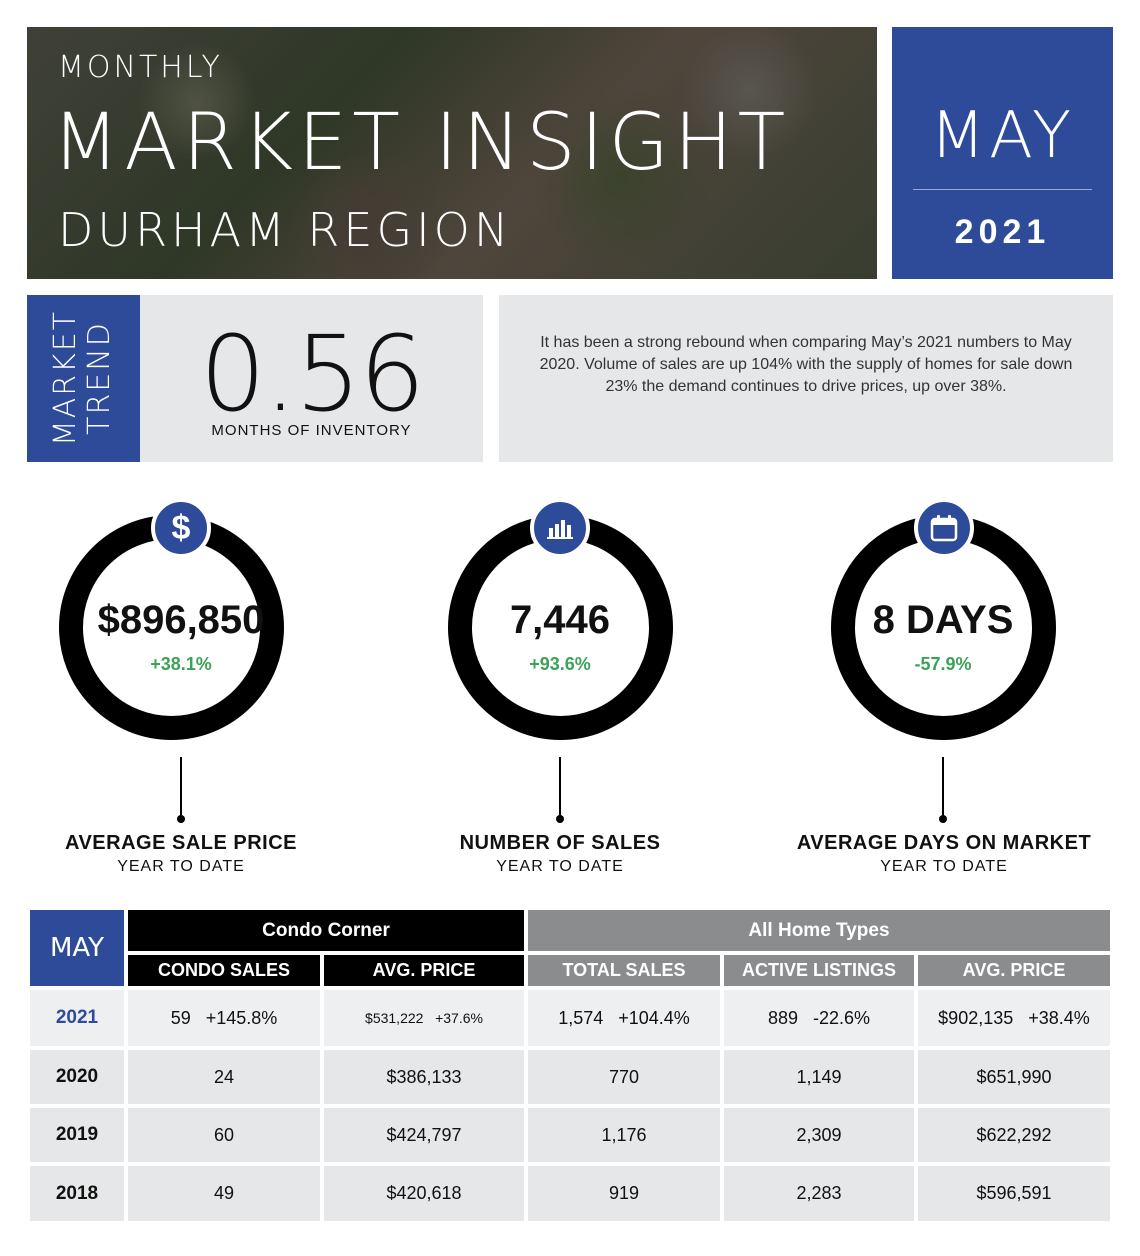 This screenshot has width=1140, height=1256. Describe the element at coordinates (181, 866) in the screenshot. I see `stat-sub-price: YEAR TO DATE` at that location.